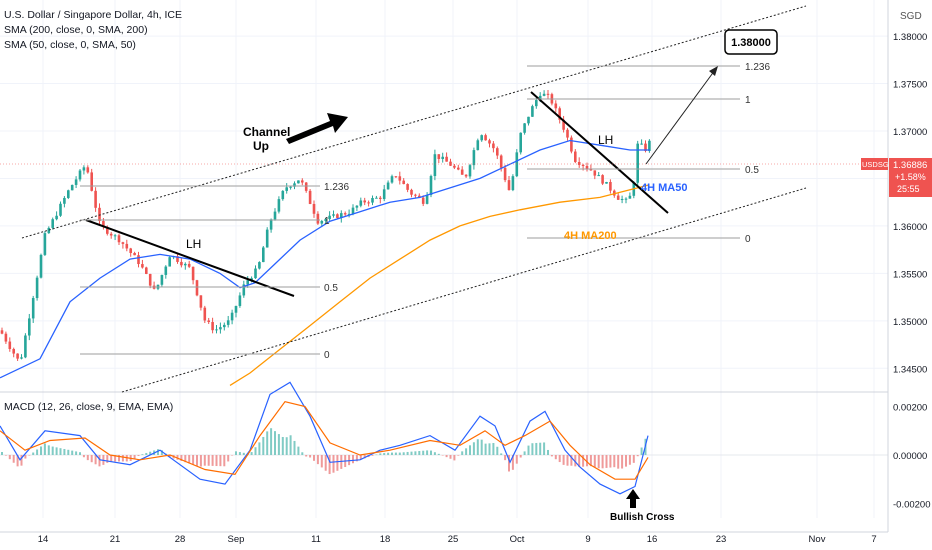  I want to click on lh-label-right: LH, so click(605, 140).